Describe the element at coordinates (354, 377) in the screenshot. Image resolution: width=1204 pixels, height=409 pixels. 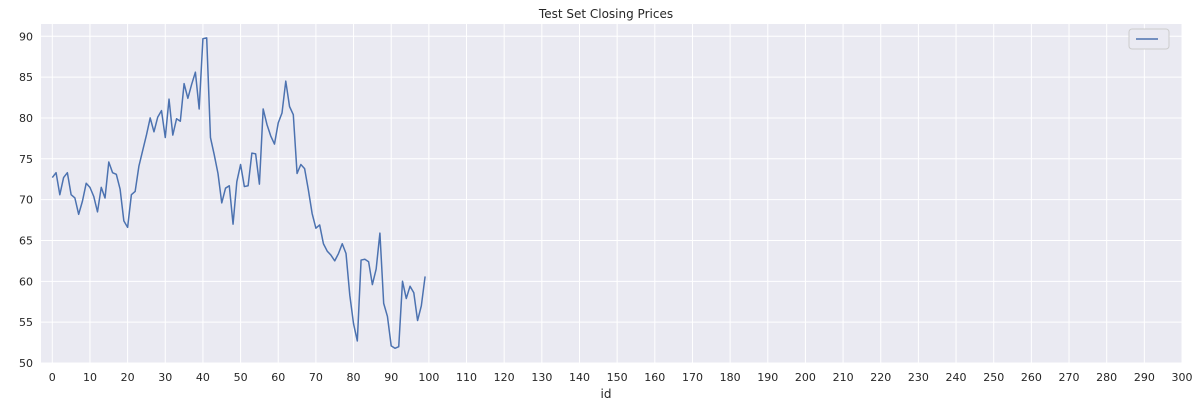
I see `x-tick-label: 80` at that location.